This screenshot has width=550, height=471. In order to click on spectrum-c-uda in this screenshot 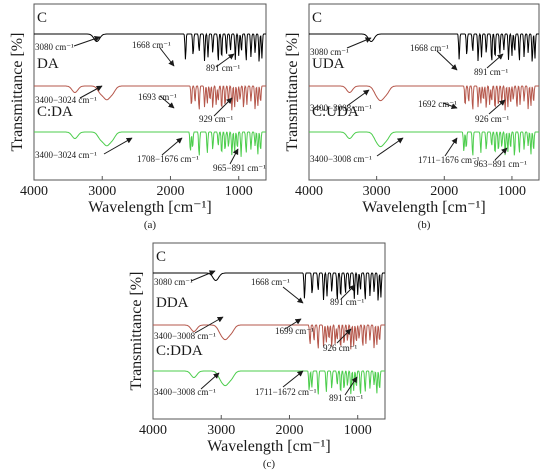, I will do `click(424, 143)`.